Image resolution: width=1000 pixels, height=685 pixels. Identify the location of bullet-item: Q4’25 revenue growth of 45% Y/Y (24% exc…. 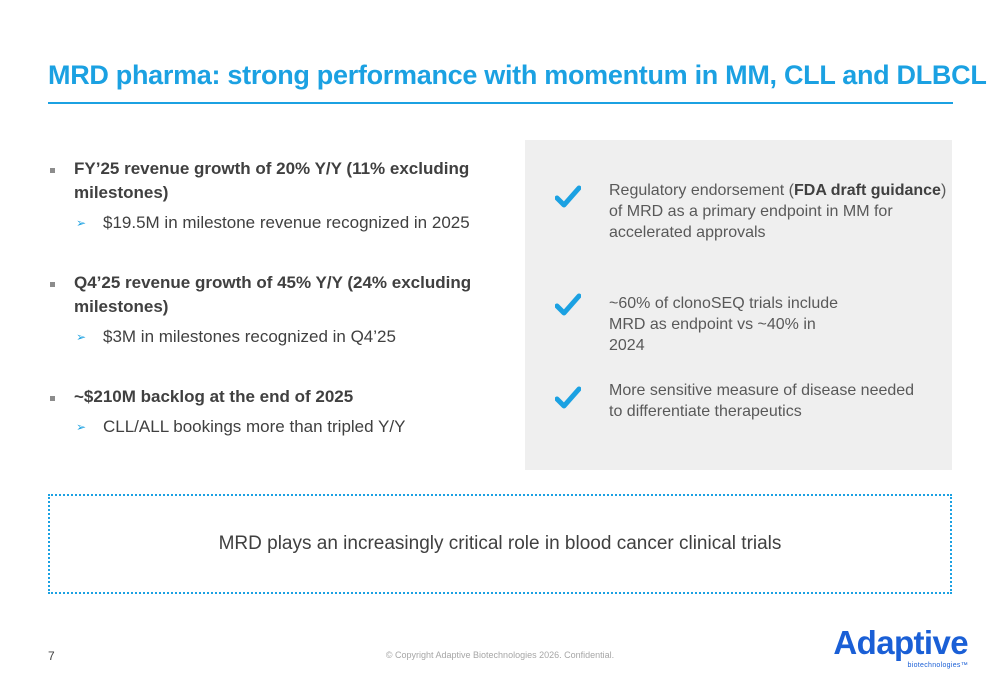
(268, 295).